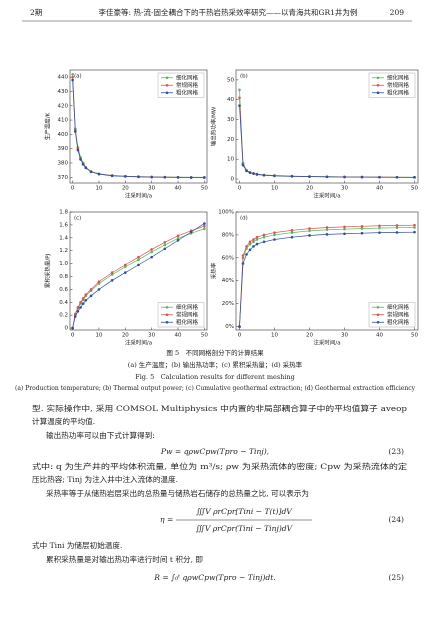 This screenshot has width=427, height=633. What do you see at coordinates (98, 336) in the screenshot?
I see `x-tick-label: 10` at bounding box center [98, 336].